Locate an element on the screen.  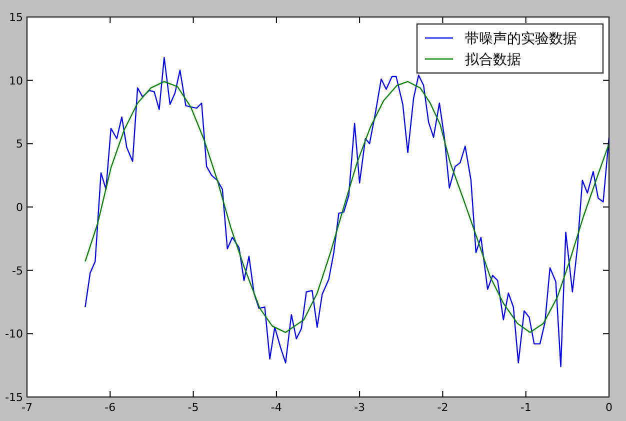
y-tick-label: 10 is located at coordinates (16, 81).